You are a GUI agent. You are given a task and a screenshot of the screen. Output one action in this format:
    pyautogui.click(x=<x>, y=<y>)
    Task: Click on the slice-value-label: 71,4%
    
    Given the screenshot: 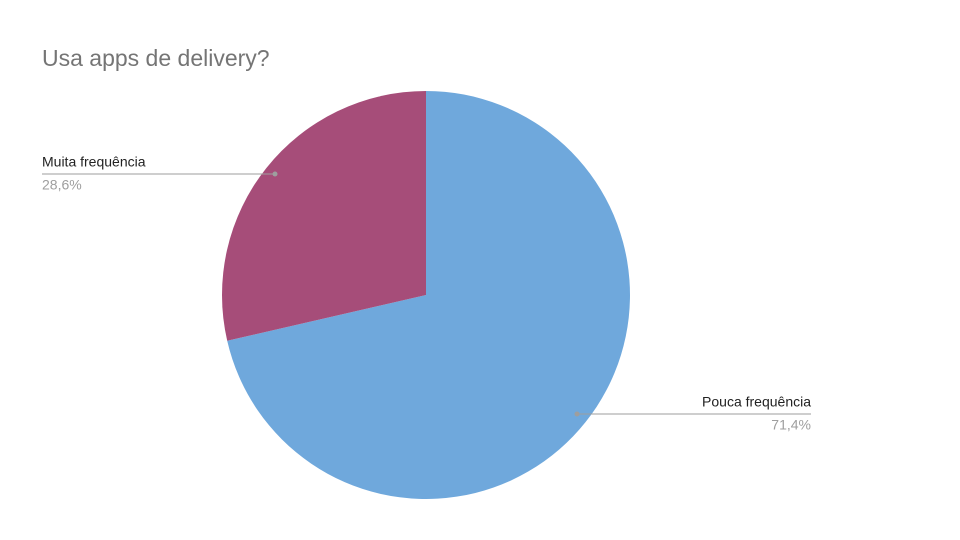 What is the action you would take?
    pyautogui.click(x=791, y=425)
    